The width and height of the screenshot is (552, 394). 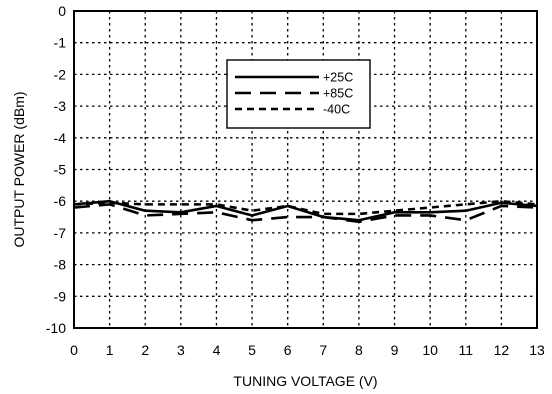 I want to click on x-tick-label: 5, so click(x=252, y=350).